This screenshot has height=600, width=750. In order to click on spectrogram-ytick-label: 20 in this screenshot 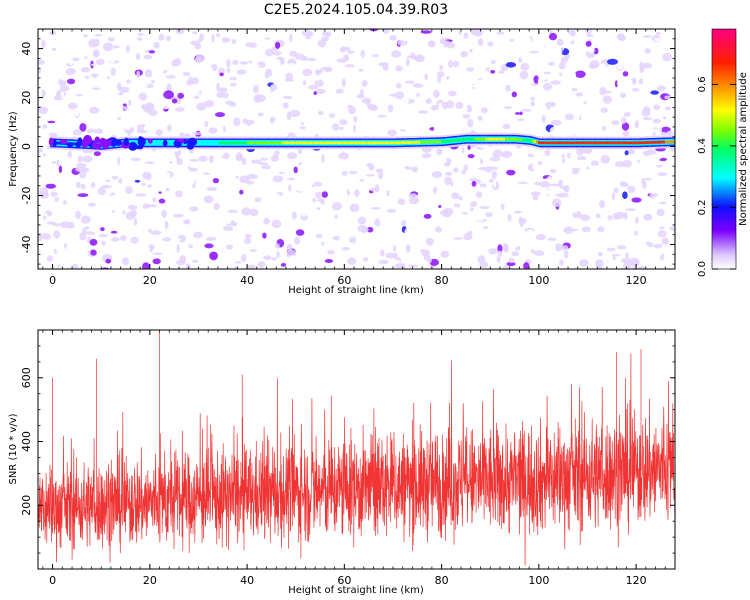, I will do `click(26, 98)`.